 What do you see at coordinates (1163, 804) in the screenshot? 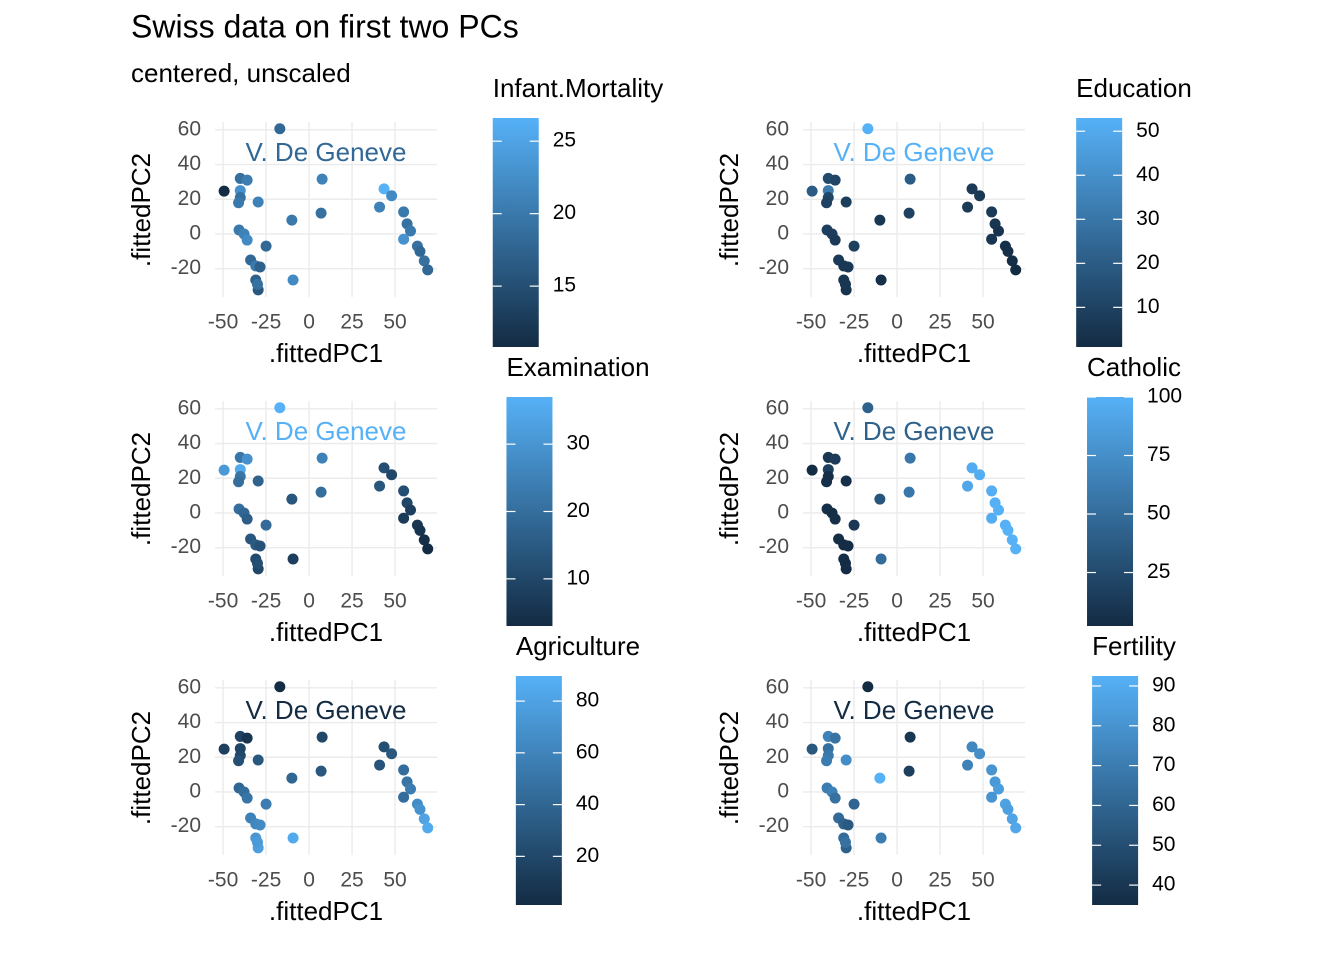
I see `colorbar-label: 60` at bounding box center [1163, 804].